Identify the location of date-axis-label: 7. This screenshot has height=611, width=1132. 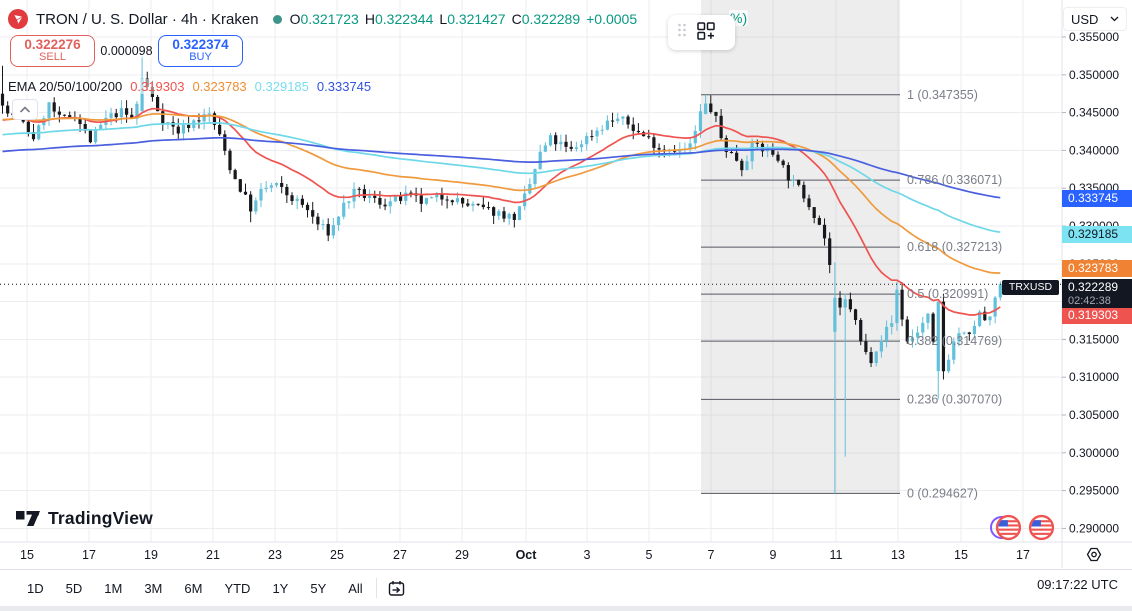
(711, 555).